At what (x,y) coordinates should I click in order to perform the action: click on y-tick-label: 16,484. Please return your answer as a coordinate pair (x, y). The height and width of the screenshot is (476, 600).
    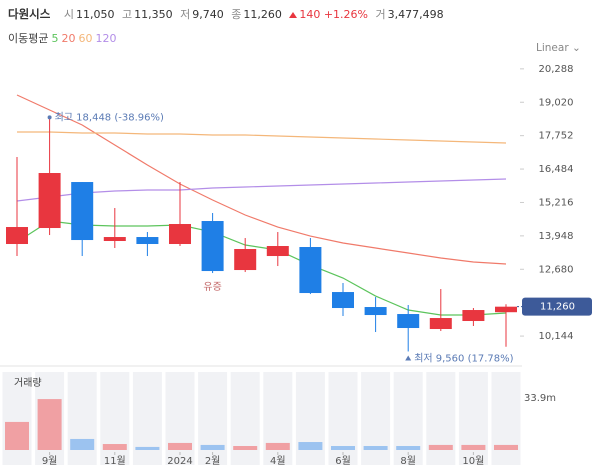
    Looking at the image, I should click on (556, 169).